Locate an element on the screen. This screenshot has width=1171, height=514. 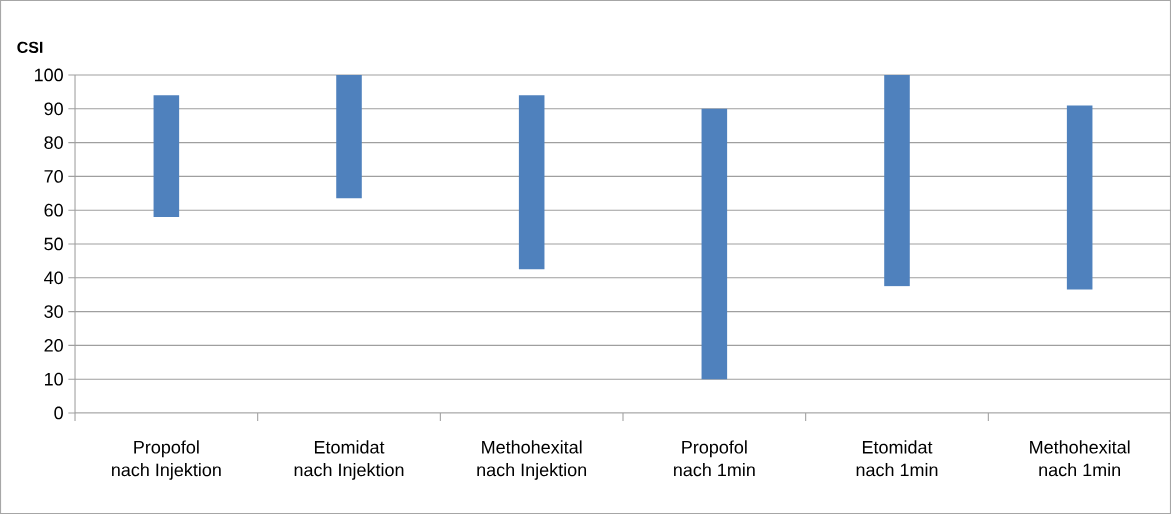
y-tick-label: 40 is located at coordinates (53, 278).